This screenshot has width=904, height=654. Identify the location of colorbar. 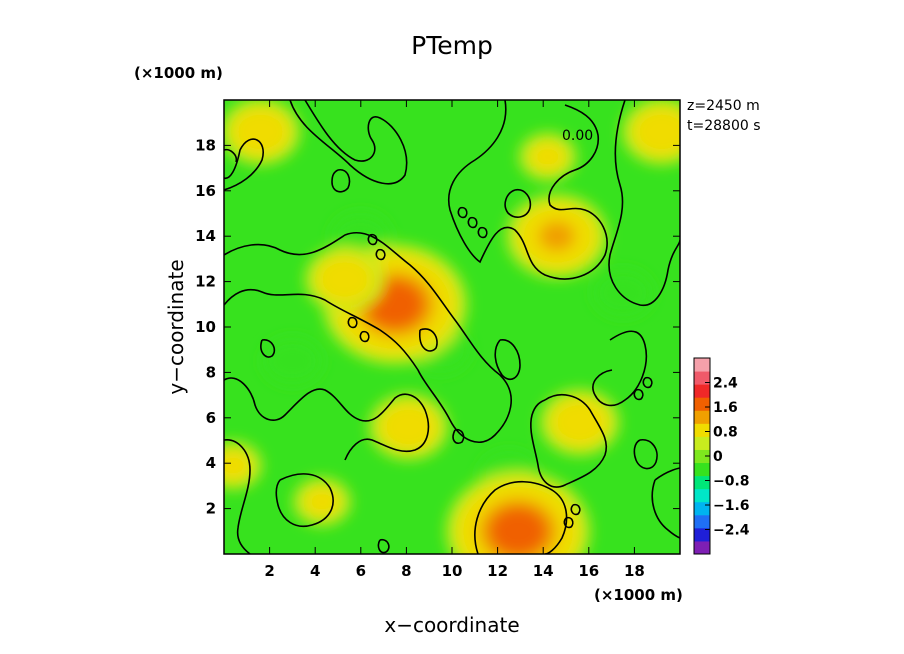
(702, 456).